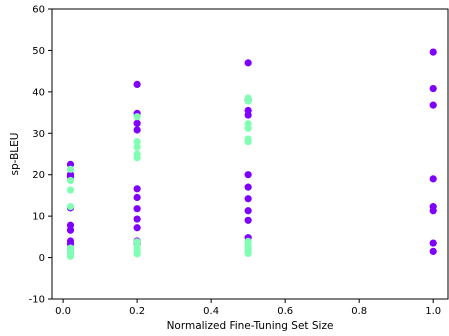  Describe the element at coordinates (40, 155) in the screenshot. I see `y-axis: -10 0 10 20 30 40 50 60` at that location.